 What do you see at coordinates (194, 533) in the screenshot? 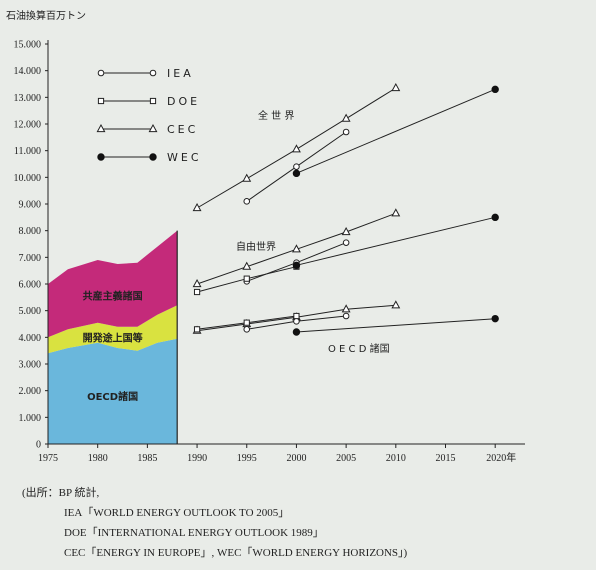
I see `source-line-3: DOE「INTERNATIONAL ENERGY OUTLOOK 1989」` at bounding box center [194, 533].